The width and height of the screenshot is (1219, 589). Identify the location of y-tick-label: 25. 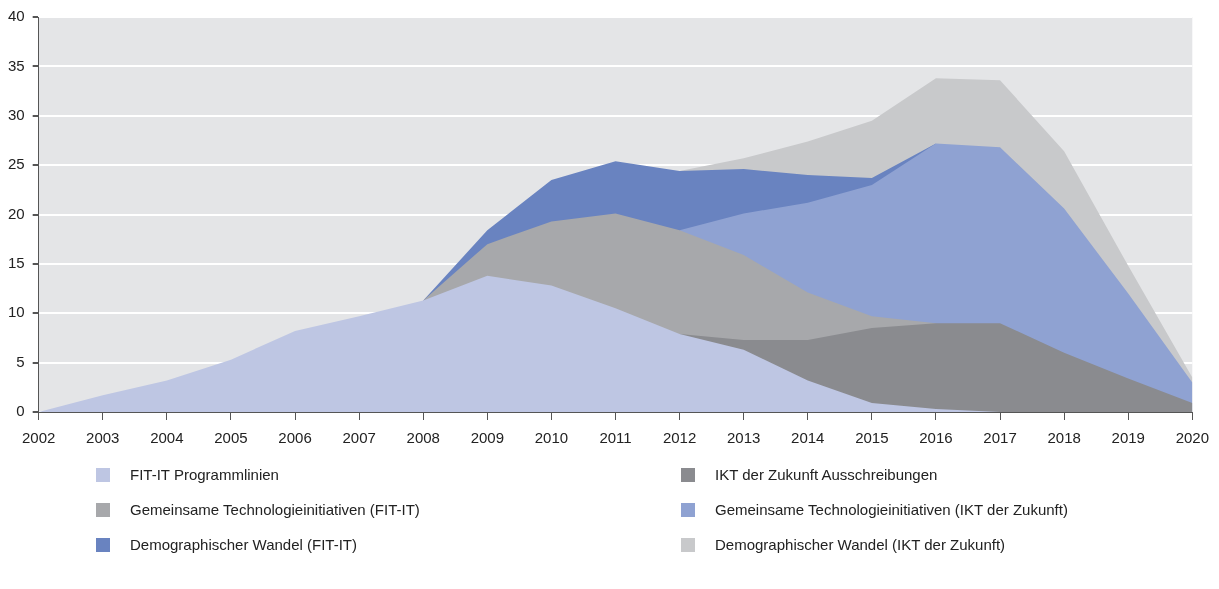
(16, 164).